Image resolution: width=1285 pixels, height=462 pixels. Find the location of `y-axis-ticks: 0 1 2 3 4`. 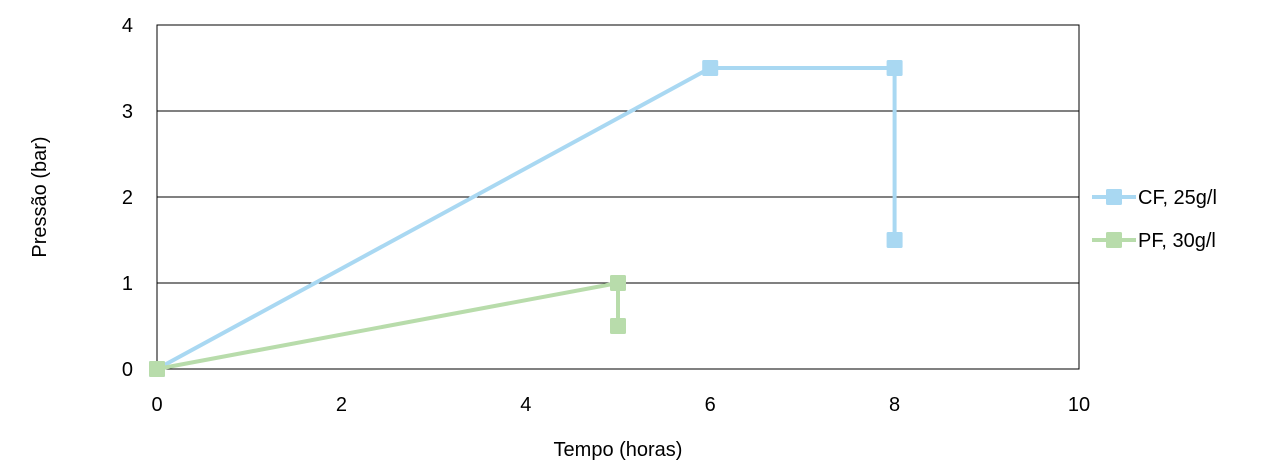

y-axis-ticks: 0 1 2 3 4 is located at coordinates (127, 198).